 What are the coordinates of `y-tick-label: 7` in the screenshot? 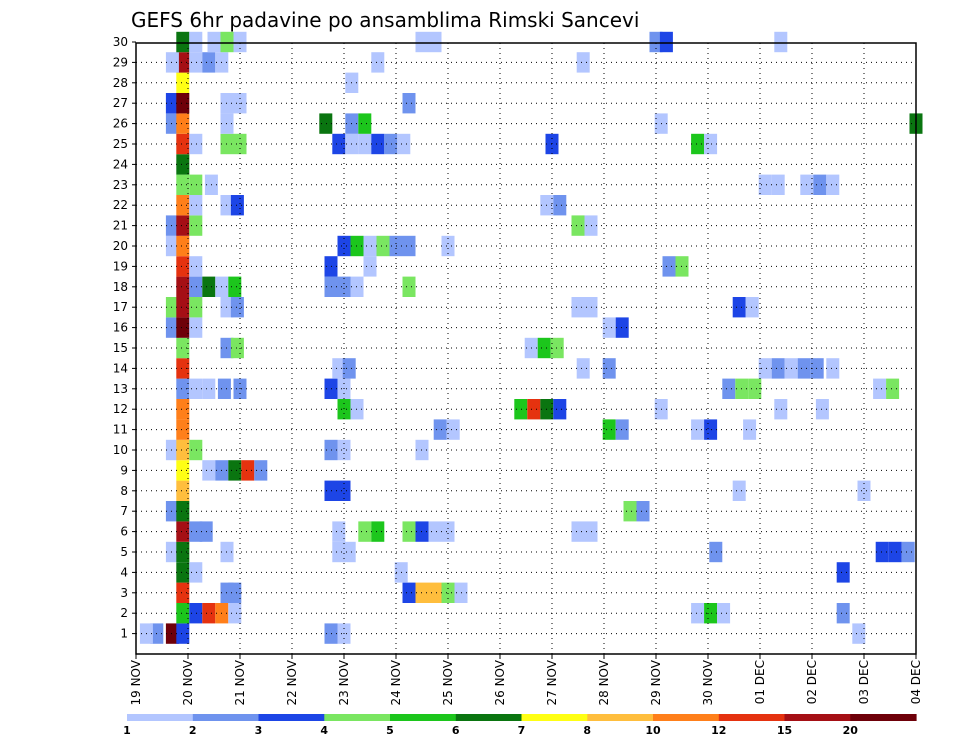 It's located at (124, 511).